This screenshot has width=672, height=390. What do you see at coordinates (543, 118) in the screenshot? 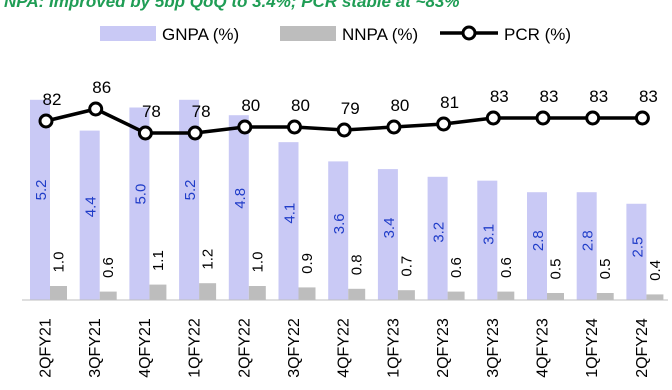
I see `pcr-marker-4QFY23` at bounding box center [543, 118].